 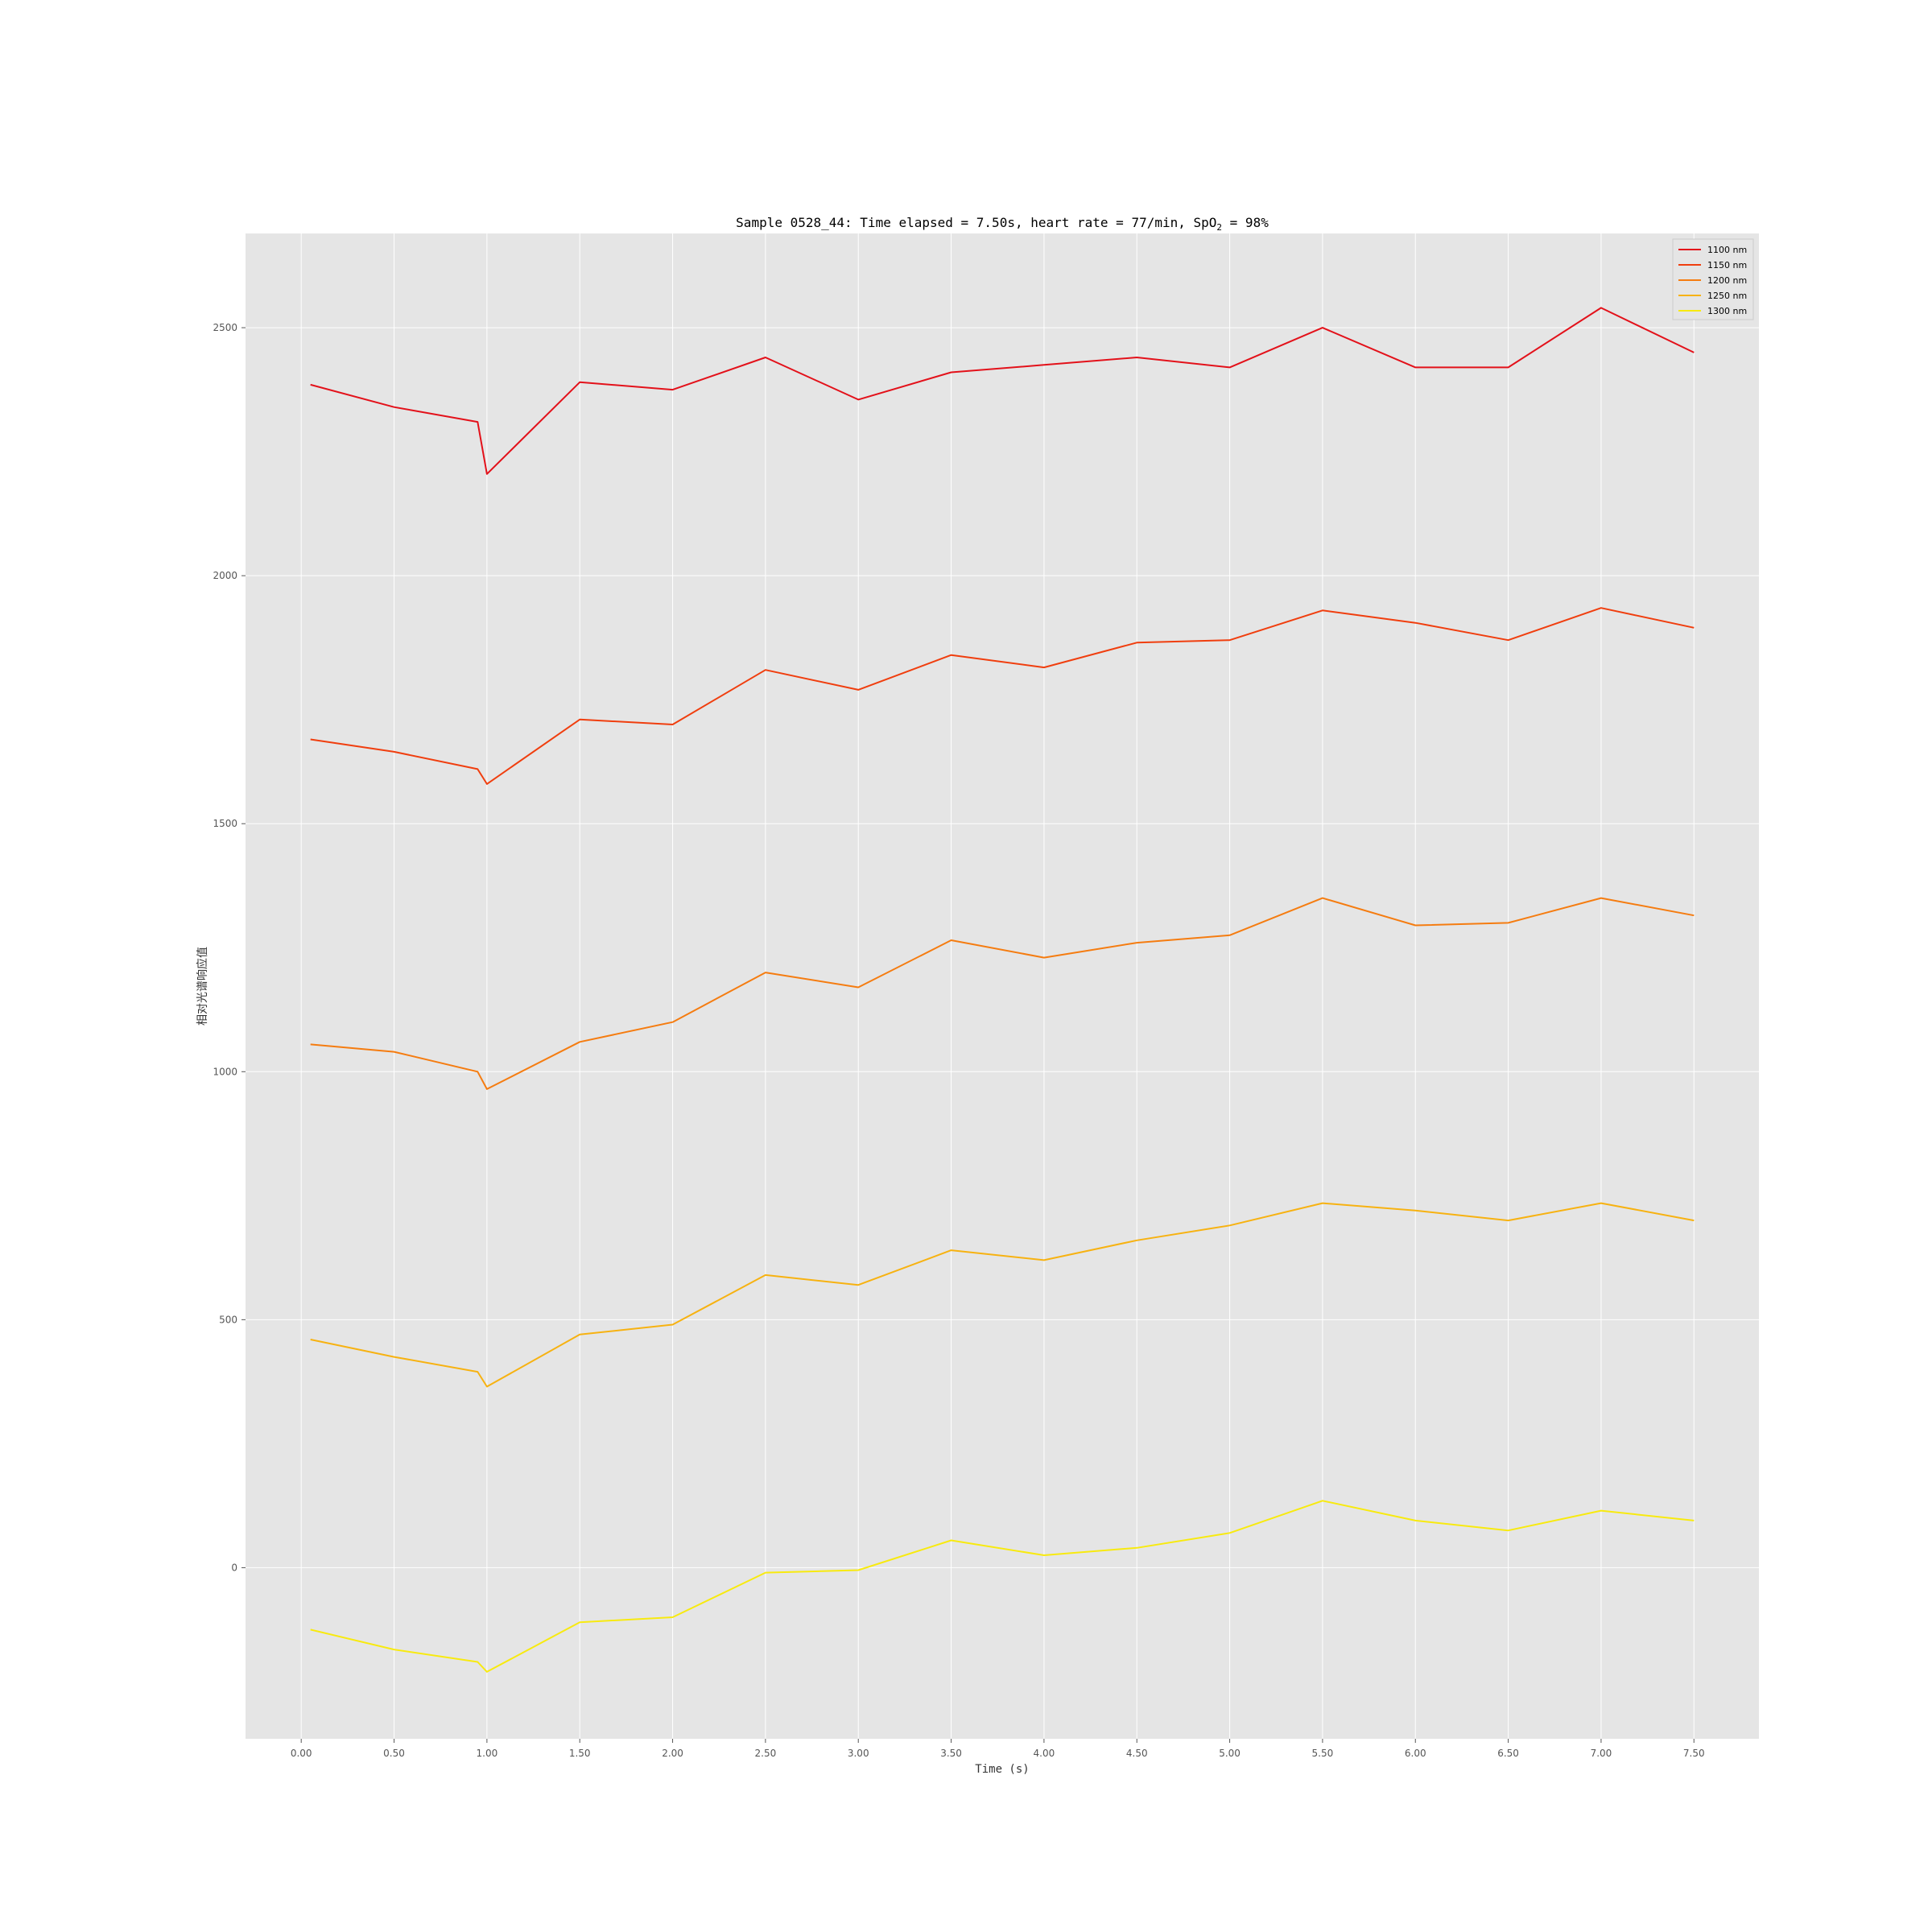 What do you see at coordinates (229, 947) in the screenshot?
I see `y-axis-ticks: 0 500 1000 1500 2000 2500` at bounding box center [229, 947].